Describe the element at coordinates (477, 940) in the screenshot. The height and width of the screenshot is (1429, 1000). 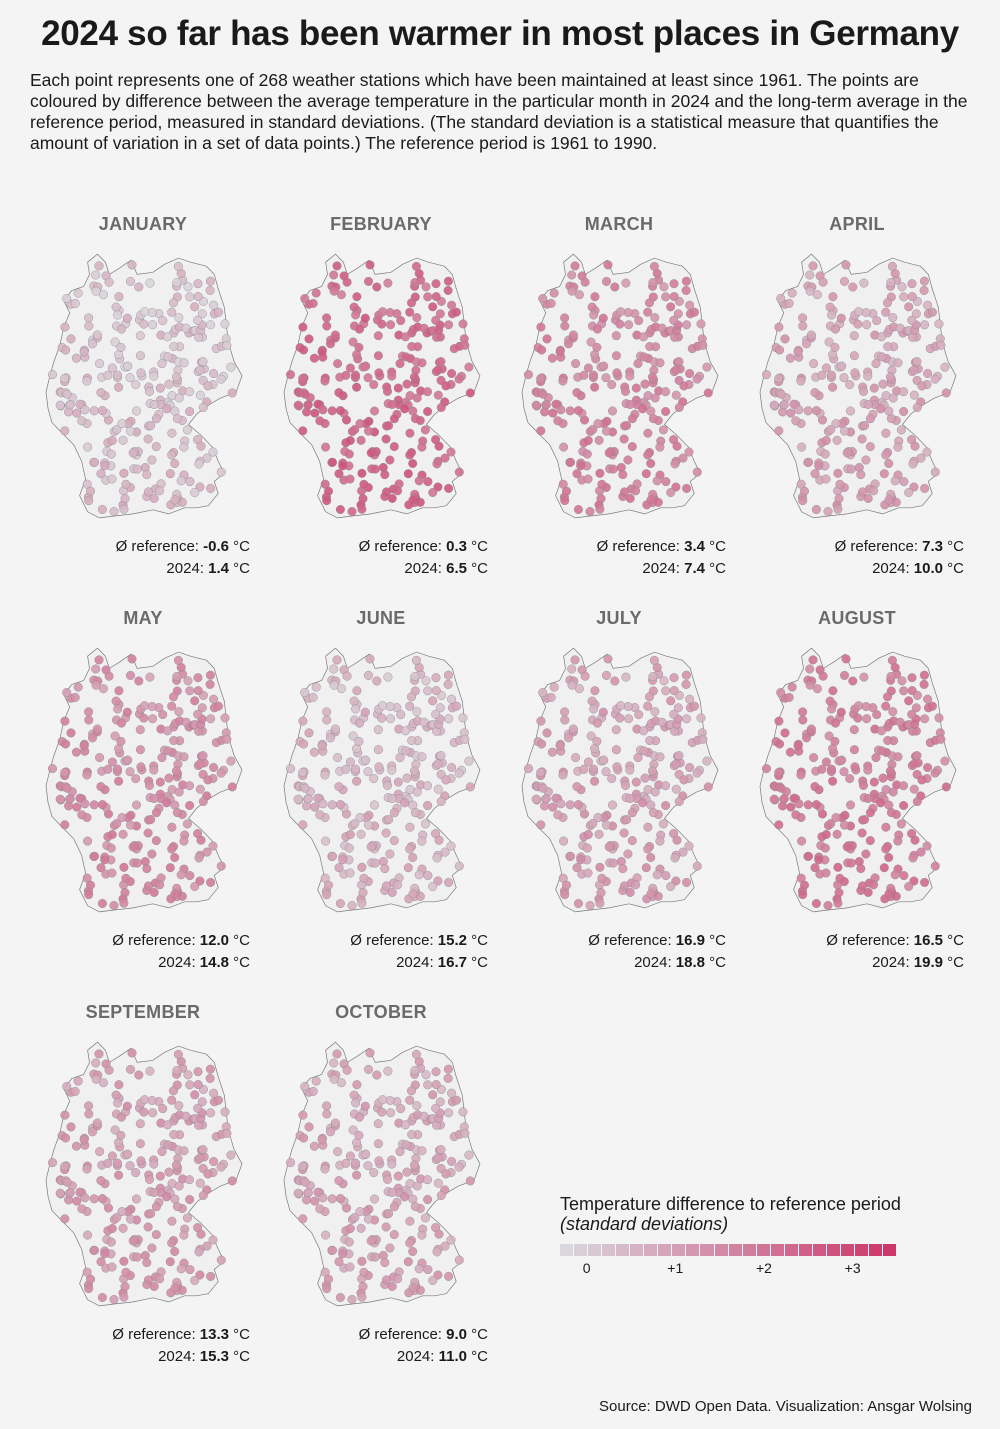
I see `reference-unit: °C` at that location.